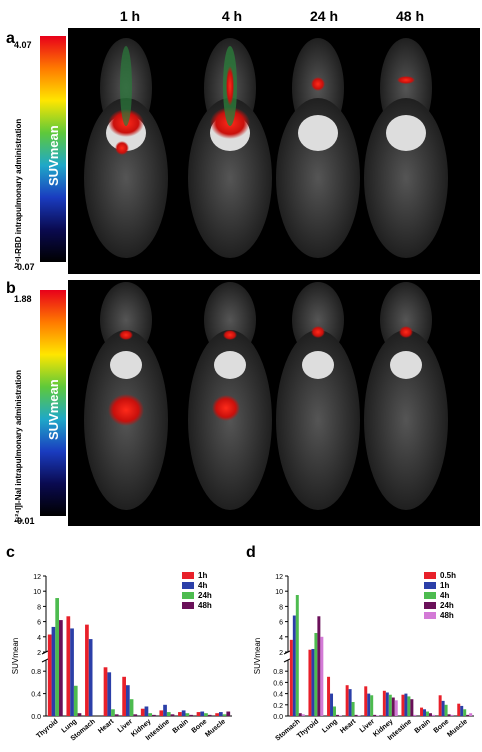  I want to click on panel-b-scale-max: 1.88, so click(23, 299).